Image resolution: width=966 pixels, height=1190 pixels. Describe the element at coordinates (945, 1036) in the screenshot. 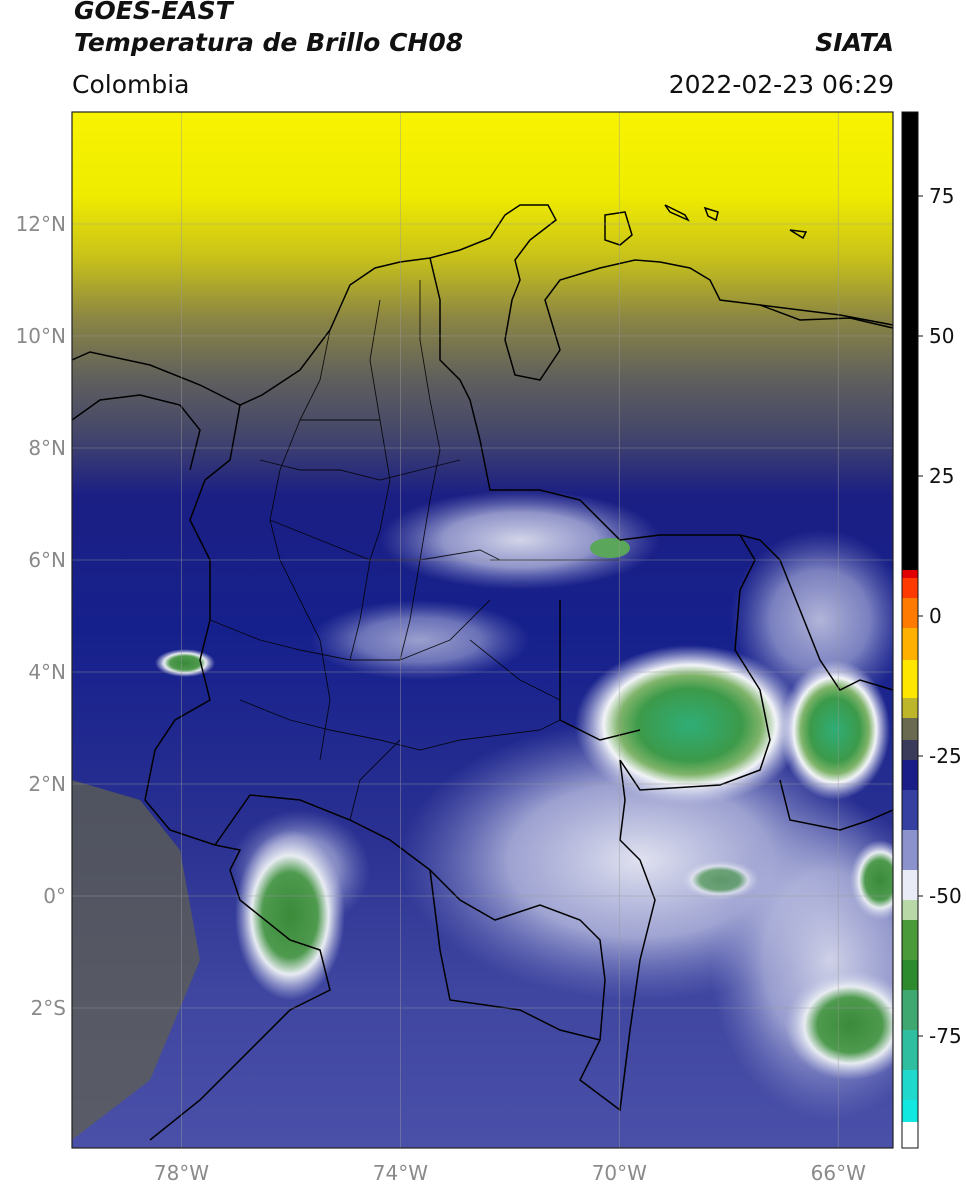

I see `colorbar-tick-label: -75` at that location.